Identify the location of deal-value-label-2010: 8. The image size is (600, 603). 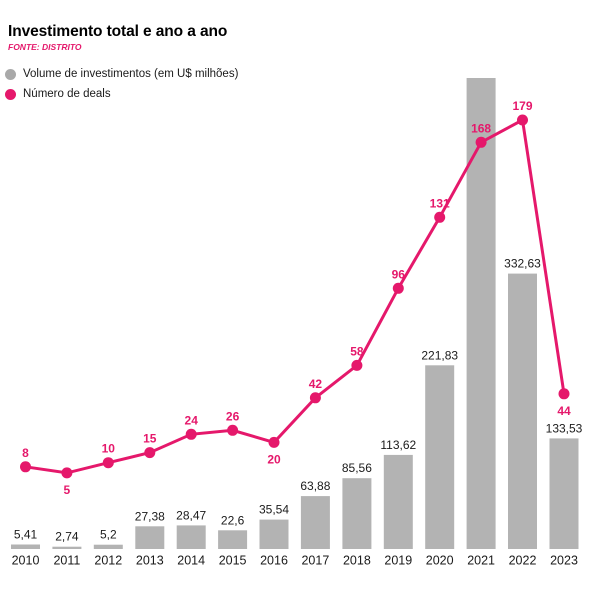
(25, 453).